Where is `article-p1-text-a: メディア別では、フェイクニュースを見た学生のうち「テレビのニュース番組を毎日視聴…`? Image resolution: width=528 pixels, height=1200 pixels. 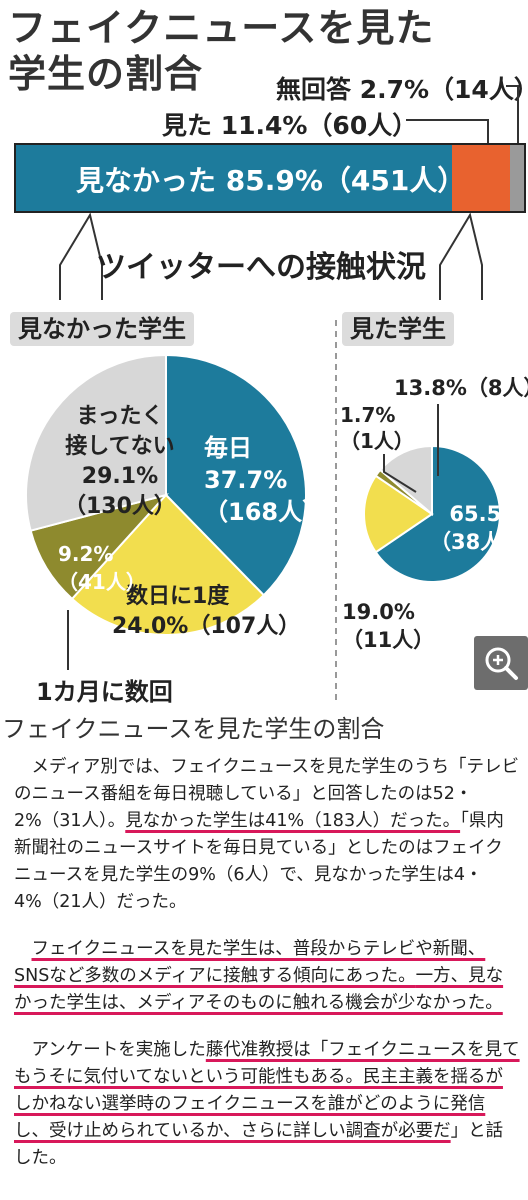 article-p1-text-a: メディア別では、フェイクニュースを見た学生のうち「テレビのニュース番組を毎日視聴… is located at coordinates (267, 794).